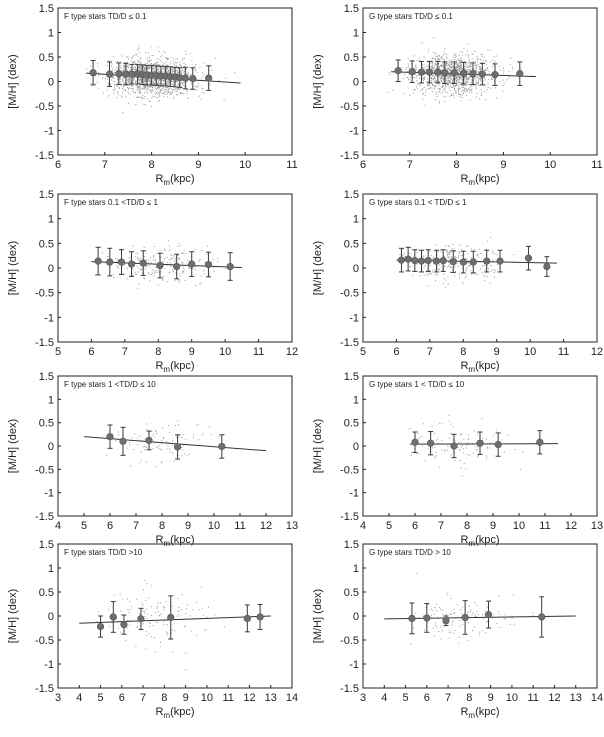 The image size is (604, 737). I want to click on x-tick-label: 9, so click(491, 698).